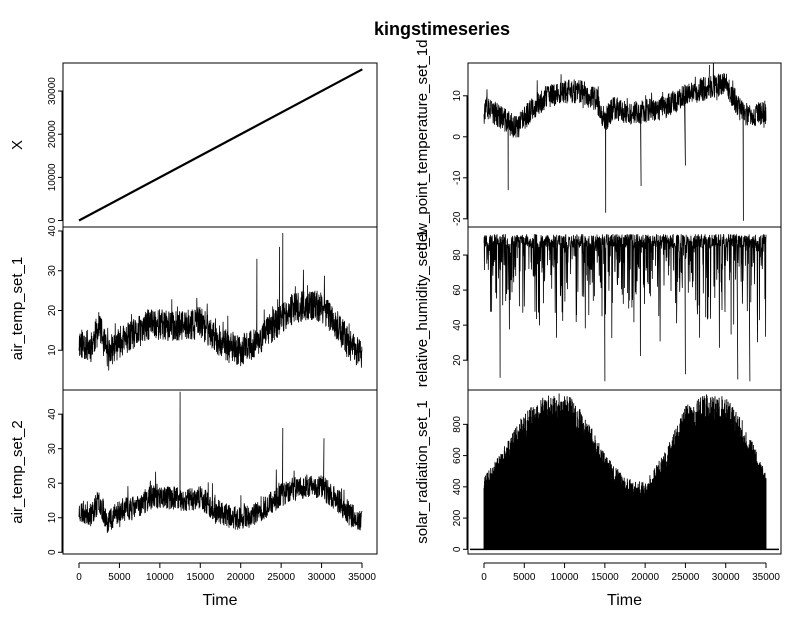 This screenshot has height=631, width=807. I want to click on panel-air-temp-set-2: 0 10 20 30 40 air_temp_set_2, so click(193, 472).